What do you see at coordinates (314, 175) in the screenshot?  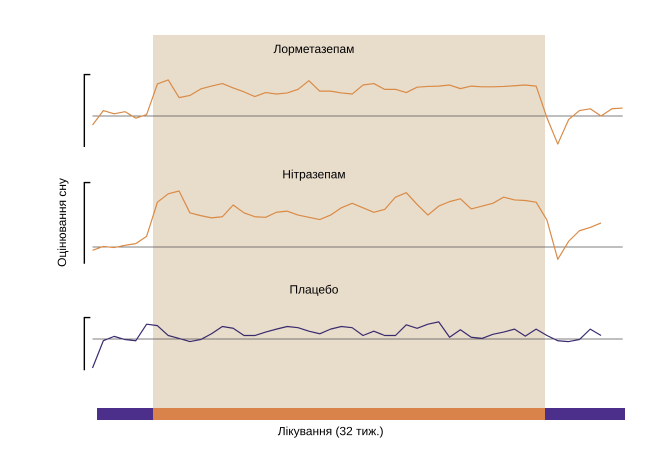 I see `chart-title: Нітразепам` at bounding box center [314, 175].